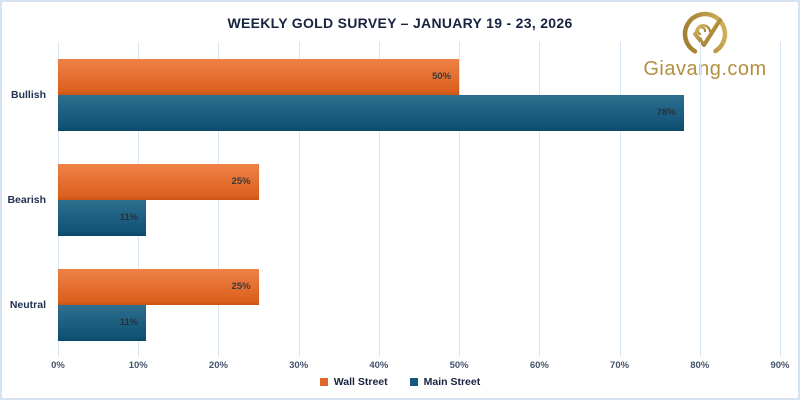 Image resolution: width=800 pixels, height=400 pixels. Describe the element at coordinates (379, 365) in the screenshot. I see `x-axis-tick: 40%` at that location.